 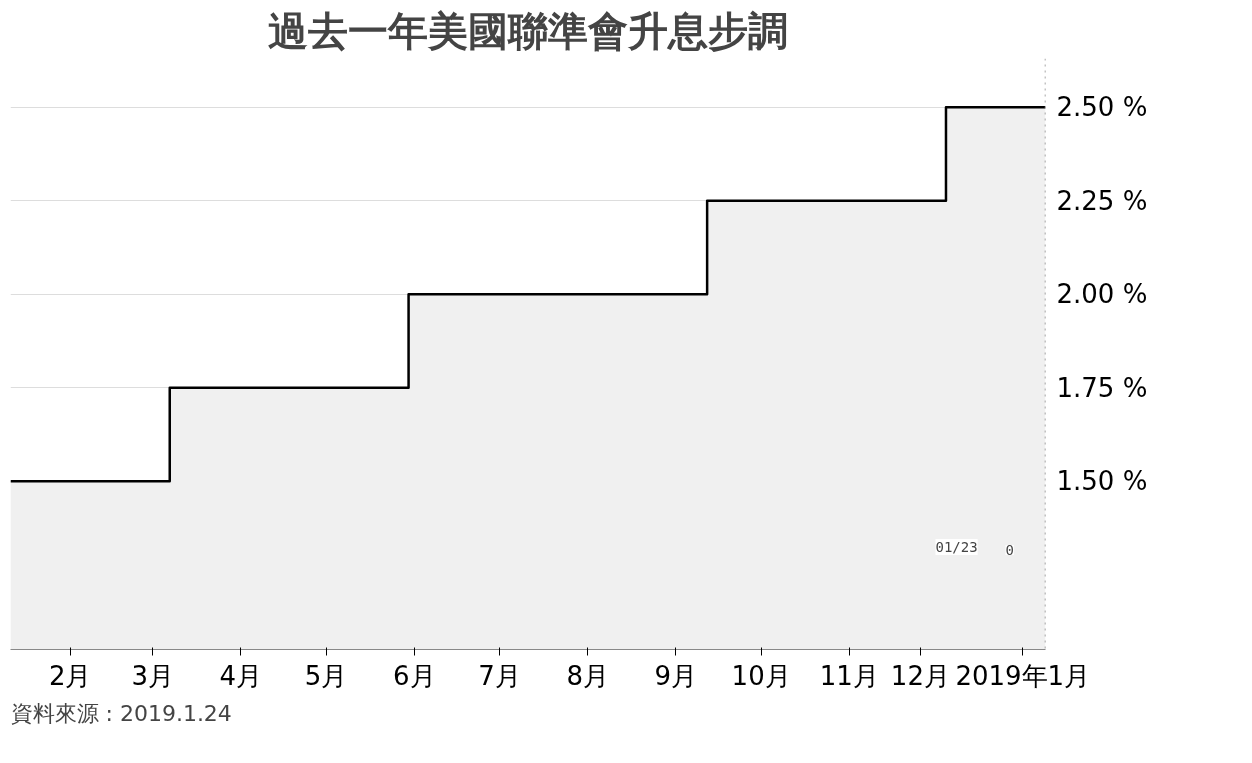 What do you see at coordinates (956, 546) in the screenshot?
I see `annotation: 01/23` at bounding box center [956, 546].